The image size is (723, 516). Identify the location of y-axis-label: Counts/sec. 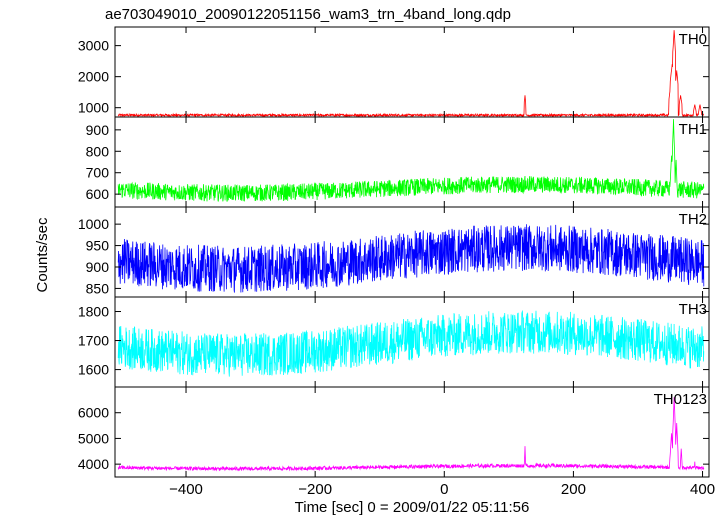
(42, 255).